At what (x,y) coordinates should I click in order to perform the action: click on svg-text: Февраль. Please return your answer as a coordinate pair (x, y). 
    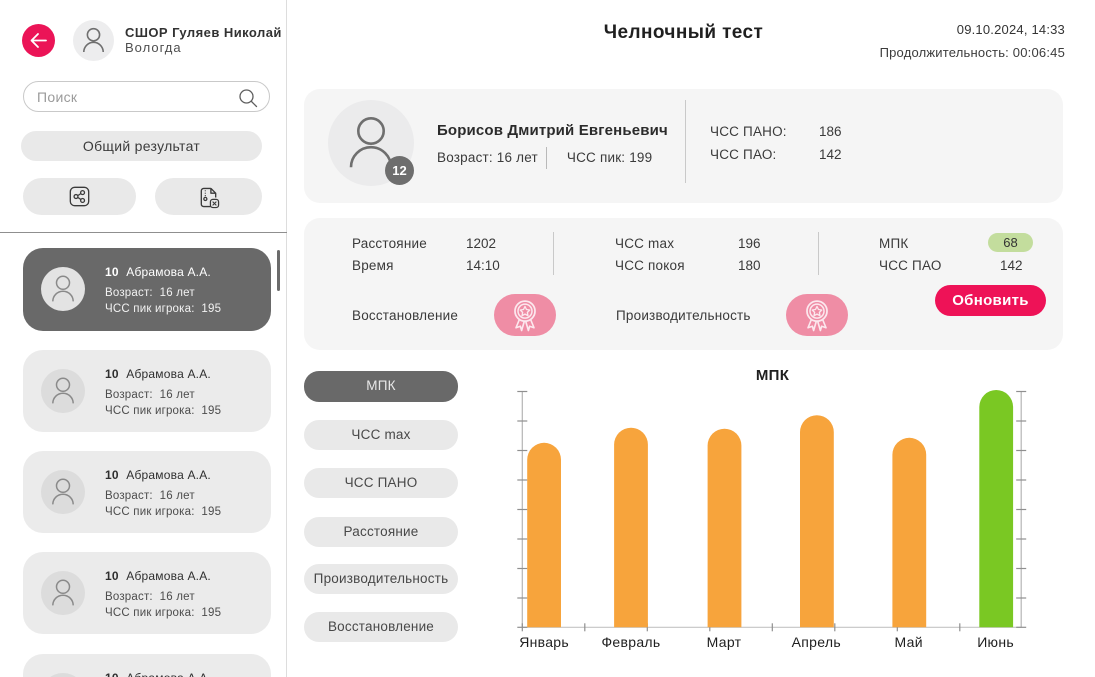
    Looking at the image, I should click on (630, 642).